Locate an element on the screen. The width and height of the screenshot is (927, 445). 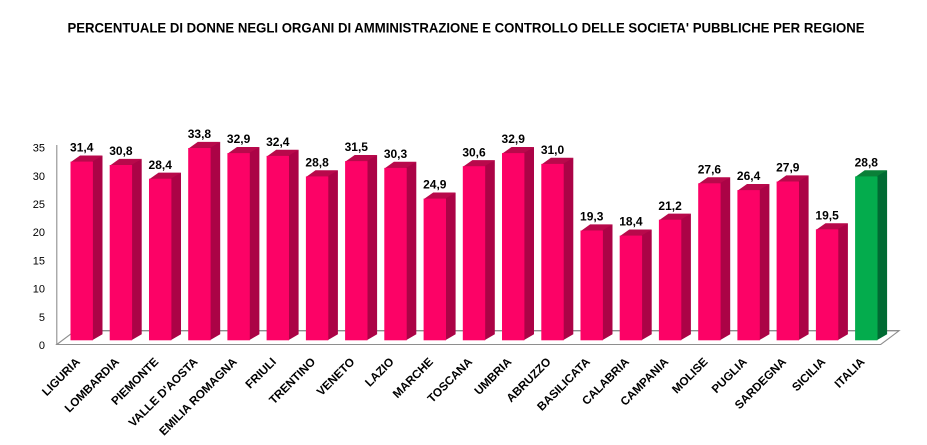
svg-text: 32,4 is located at coordinates (278, 142).